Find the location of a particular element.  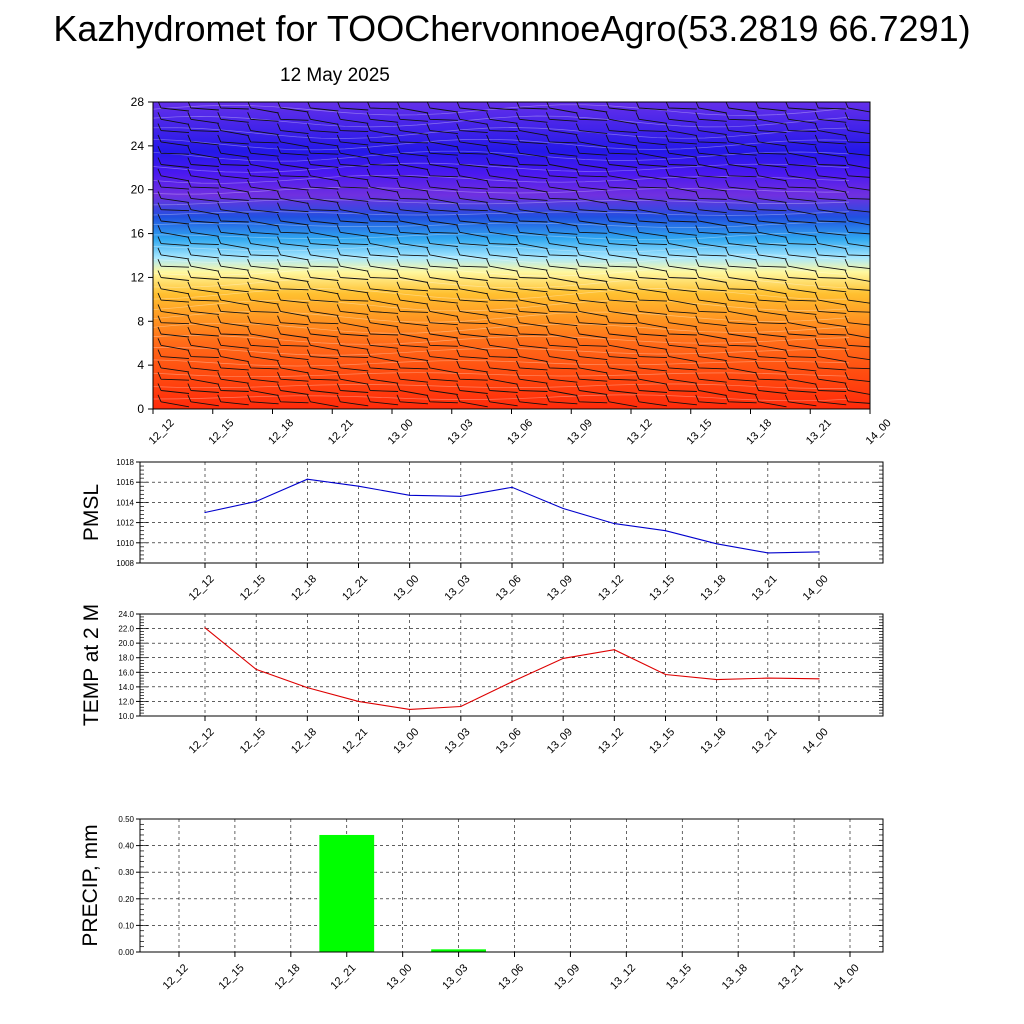

x-tick-label: 13_03 is located at coordinates (457, 588).